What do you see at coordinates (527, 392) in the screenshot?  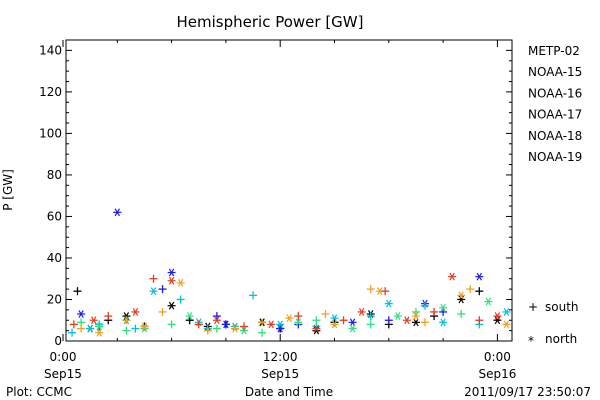 I see `plot-timestamp: 2011/09/17 23:50:07` at bounding box center [527, 392].